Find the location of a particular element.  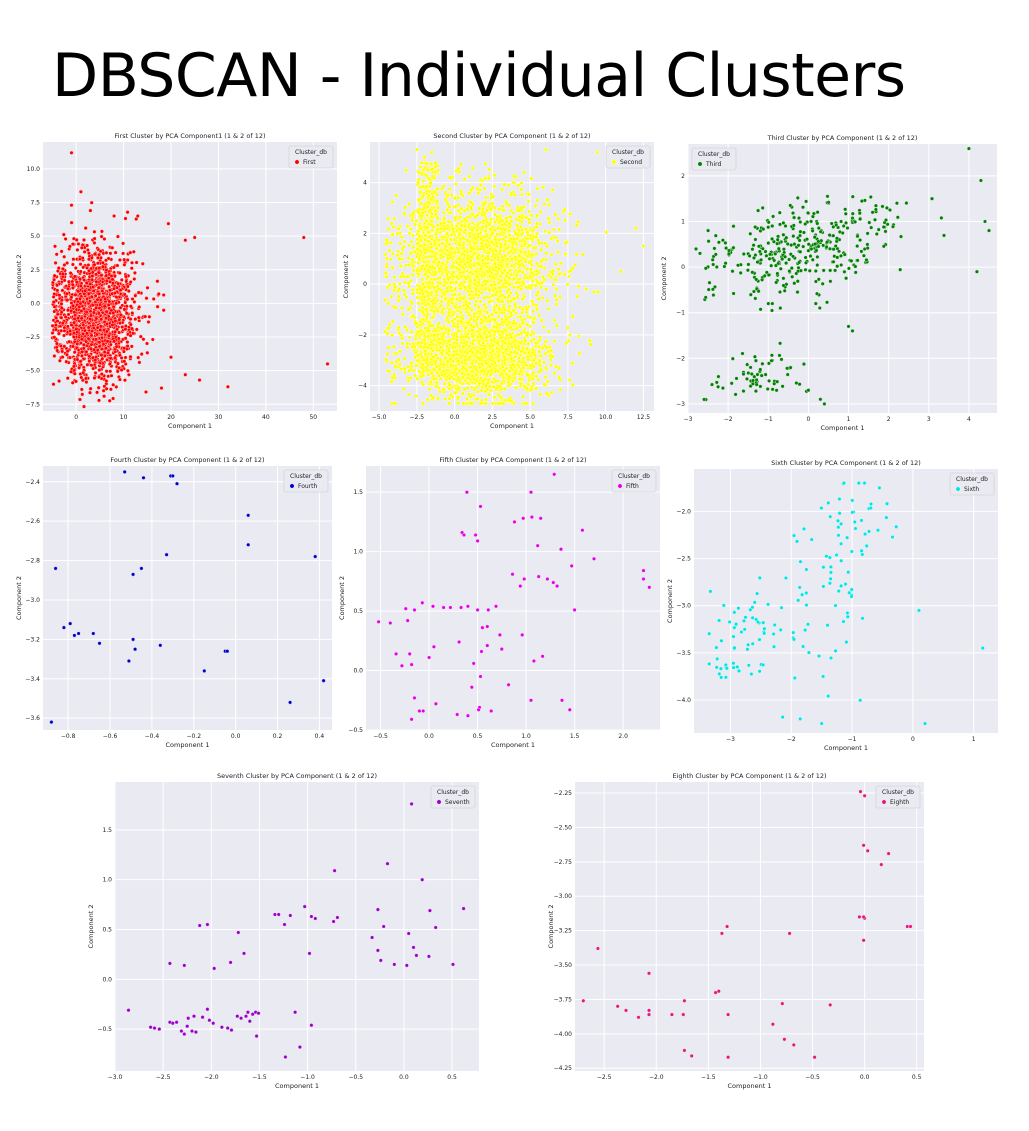

y-axis-label: Component 2 is located at coordinates (19, 277).